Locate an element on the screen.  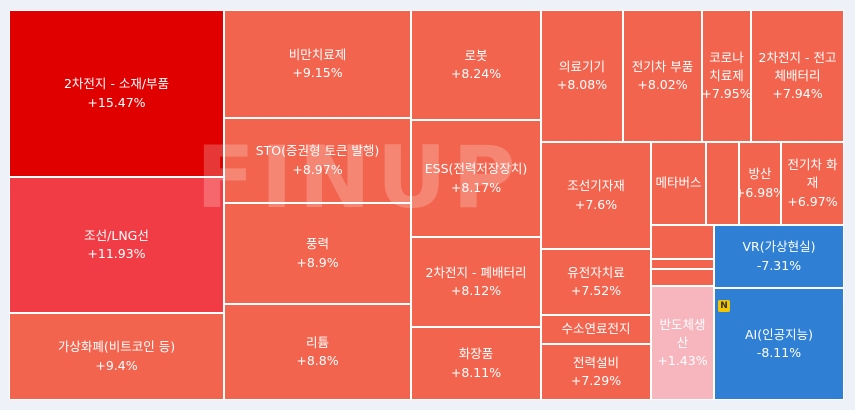
cell-change-label: +7.6% is located at coordinates (596, 204).